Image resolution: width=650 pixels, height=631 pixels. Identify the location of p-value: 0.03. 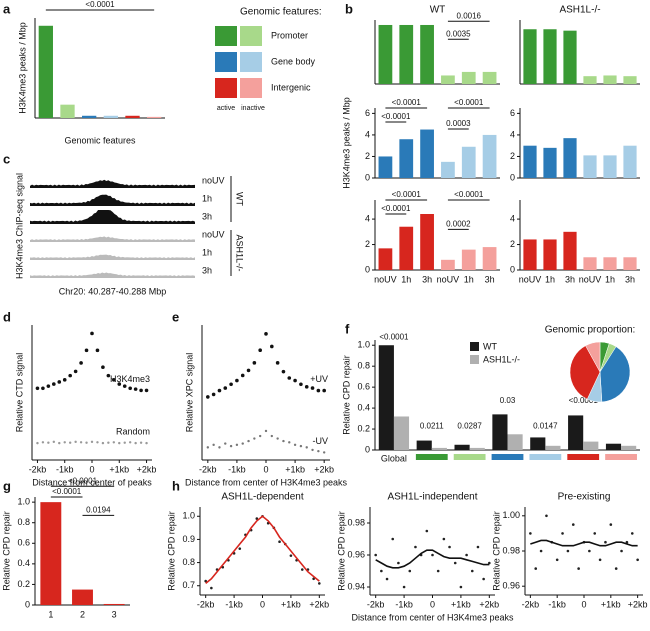
(508, 400).